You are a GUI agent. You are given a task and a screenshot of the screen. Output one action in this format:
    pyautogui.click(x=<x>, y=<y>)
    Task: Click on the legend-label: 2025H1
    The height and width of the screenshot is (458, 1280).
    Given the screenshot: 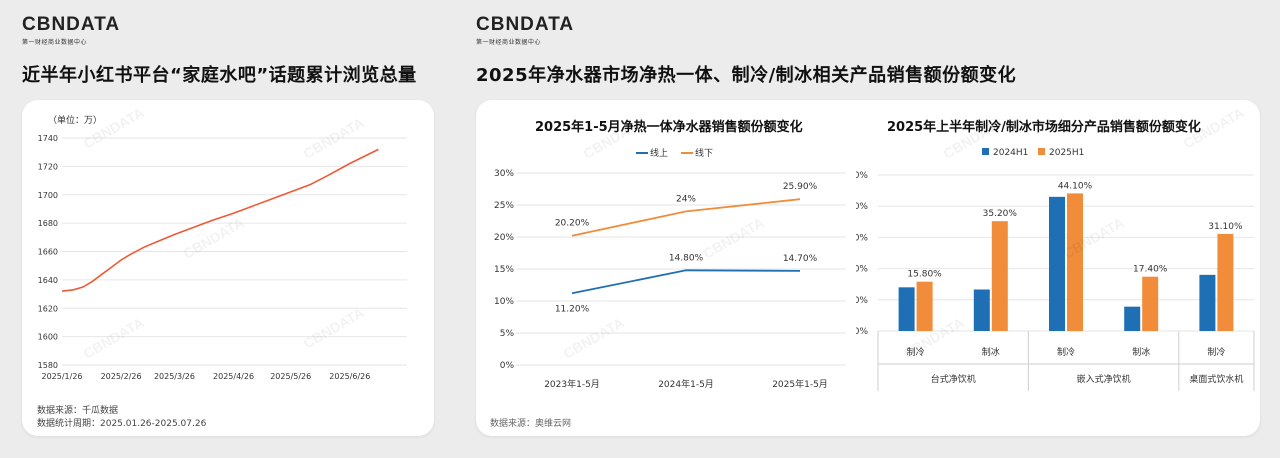 What is the action you would take?
    pyautogui.click(x=1066, y=153)
    